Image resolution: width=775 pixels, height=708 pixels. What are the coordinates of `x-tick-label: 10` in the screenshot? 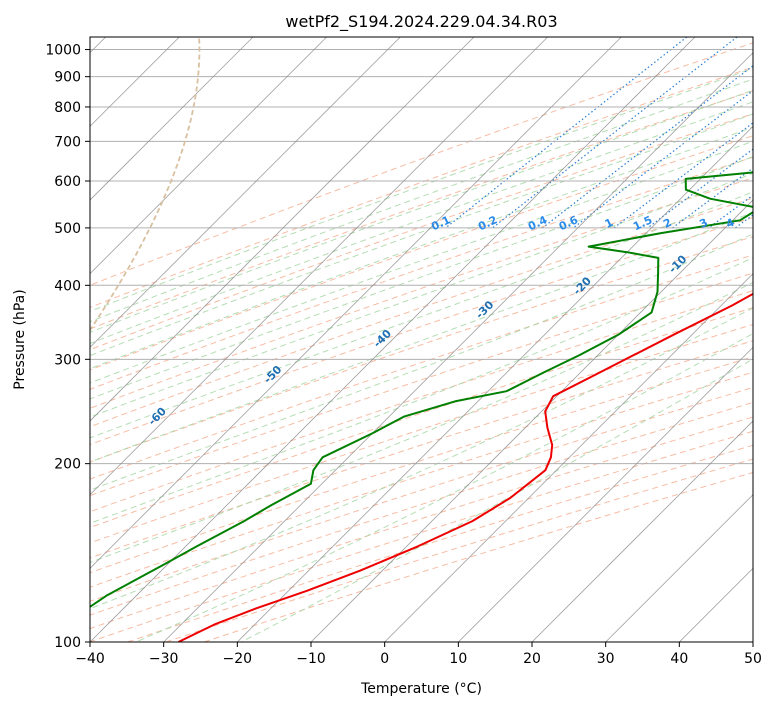 It's located at (458, 659).